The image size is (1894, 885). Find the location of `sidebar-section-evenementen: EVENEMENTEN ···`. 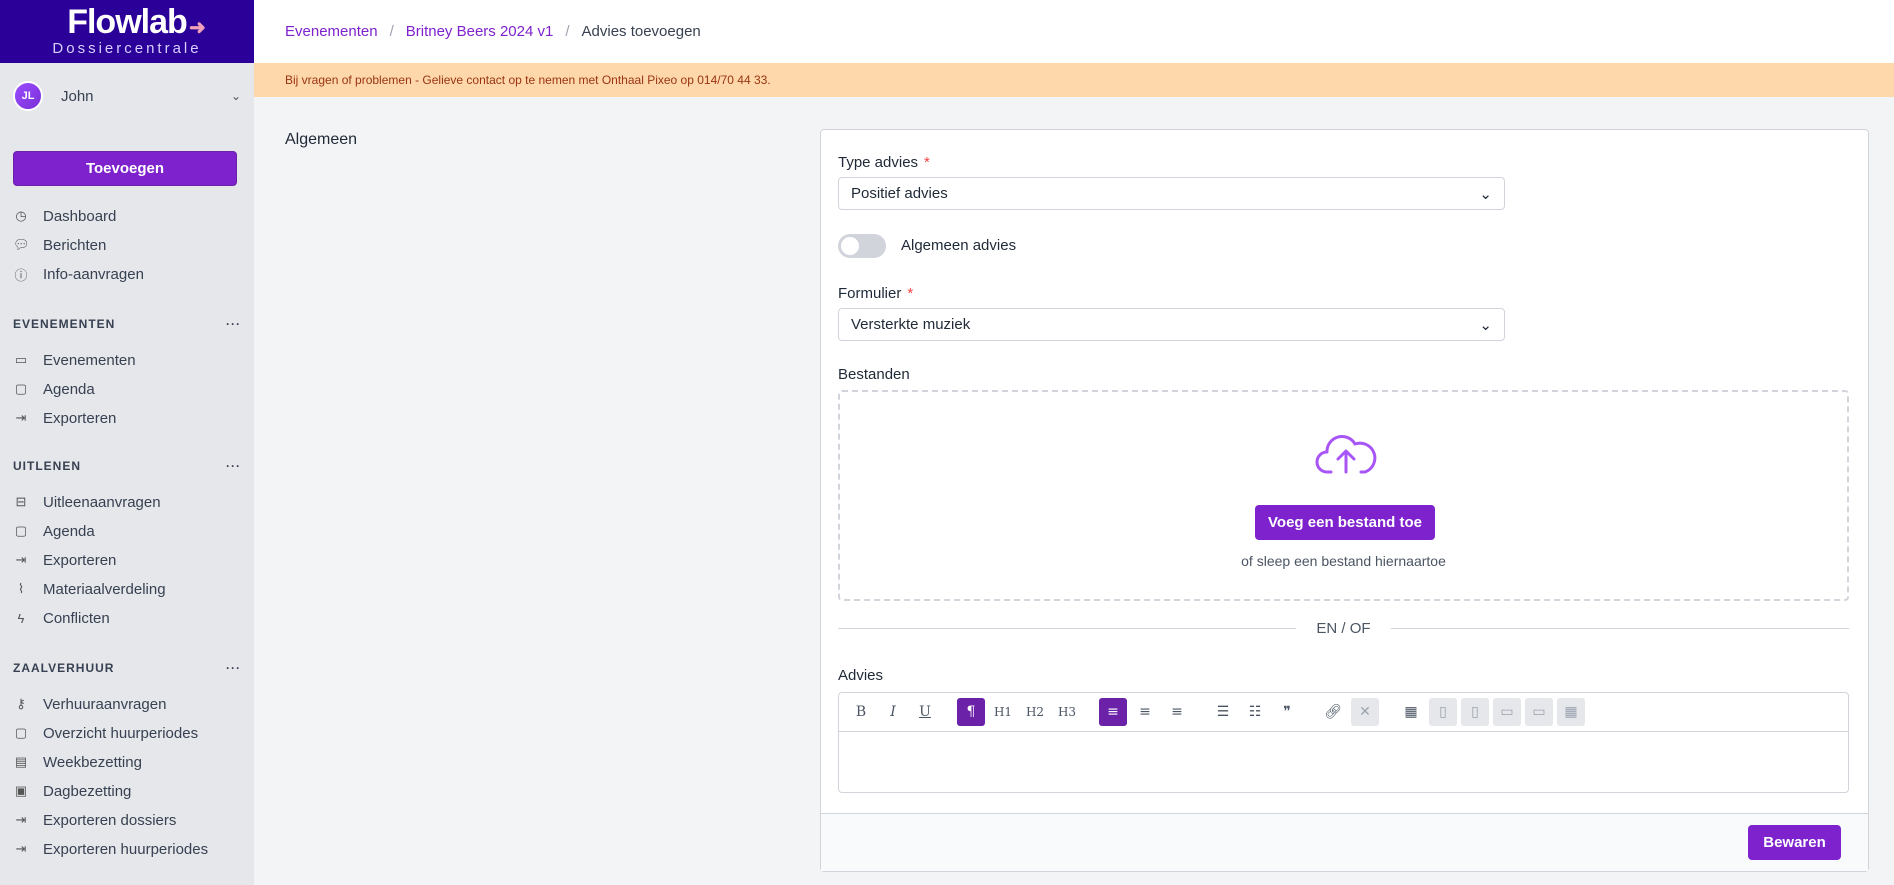

sidebar-section-evenementen: EVENEMENTEN ··· is located at coordinates (127, 324).